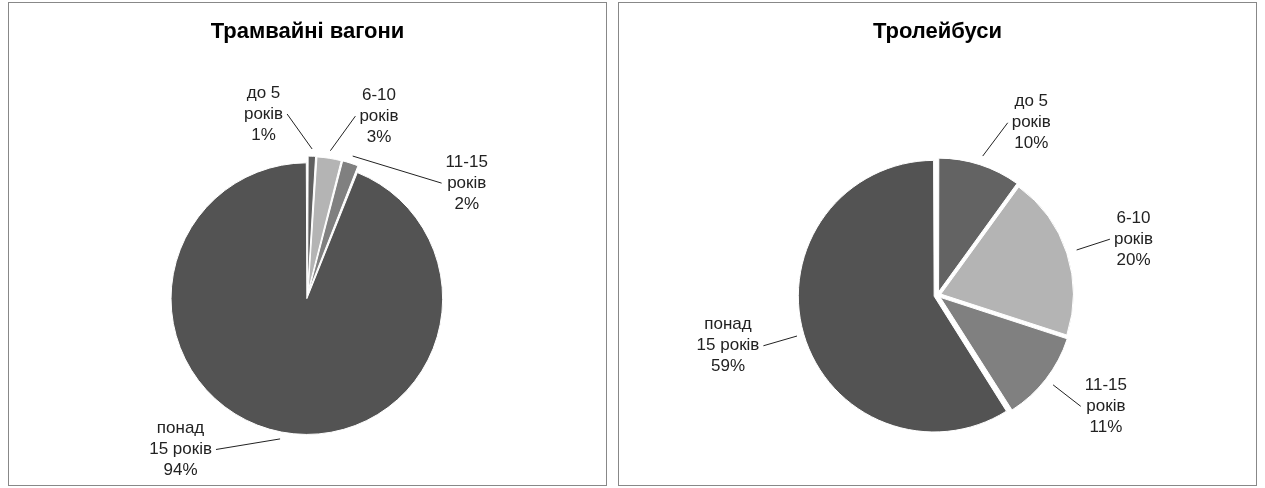  I want to click on data-label: 59%, so click(728, 366).